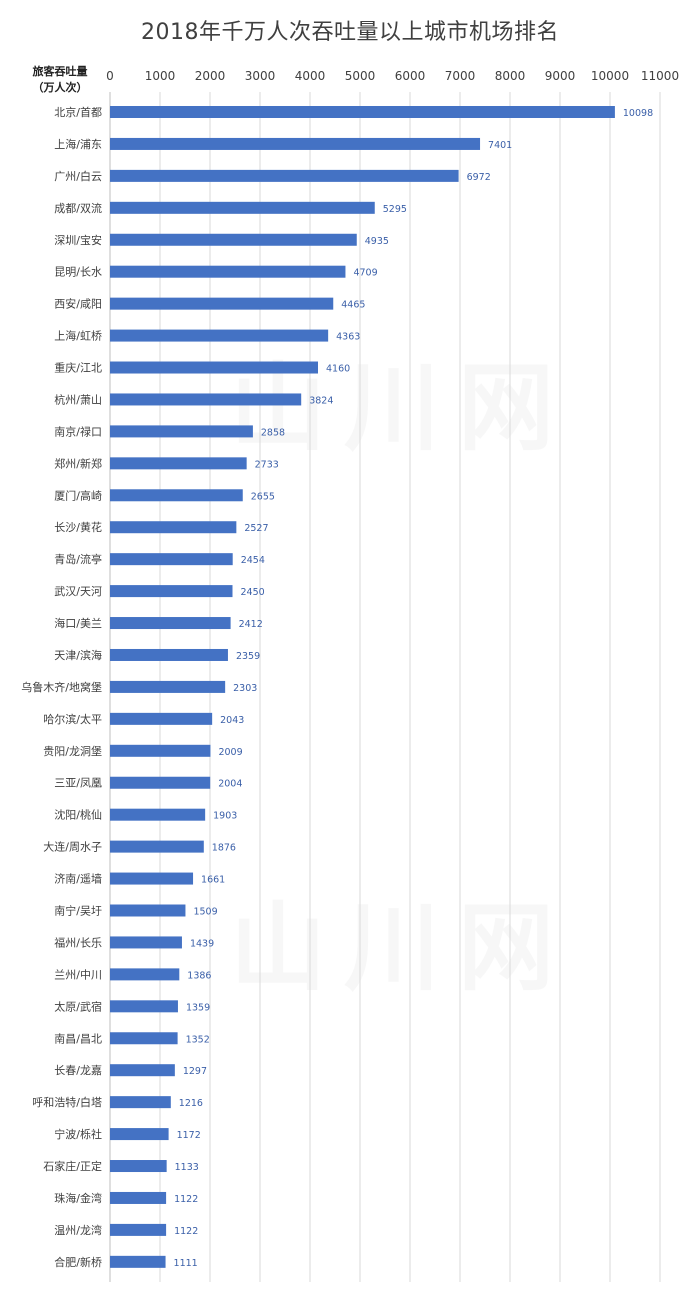 The image size is (700, 1293). What do you see at coordinates (310, 76) in the screenshot?
I see `x-tick-label: 4000` at bounding box center [310, 76].